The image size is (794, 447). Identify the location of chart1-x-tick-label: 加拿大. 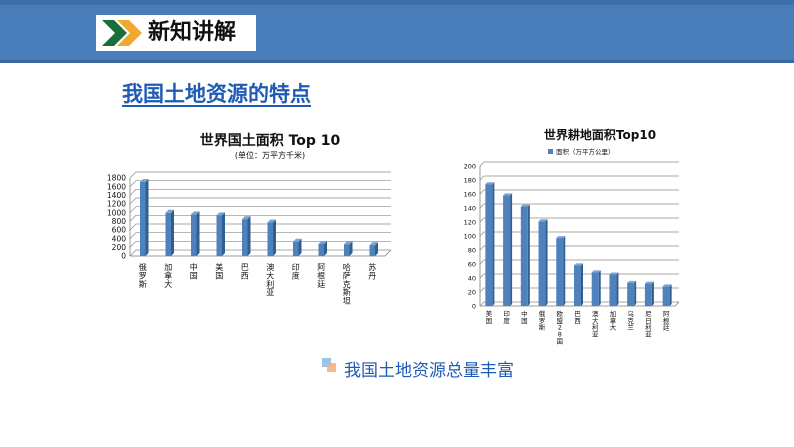
(168, 275).